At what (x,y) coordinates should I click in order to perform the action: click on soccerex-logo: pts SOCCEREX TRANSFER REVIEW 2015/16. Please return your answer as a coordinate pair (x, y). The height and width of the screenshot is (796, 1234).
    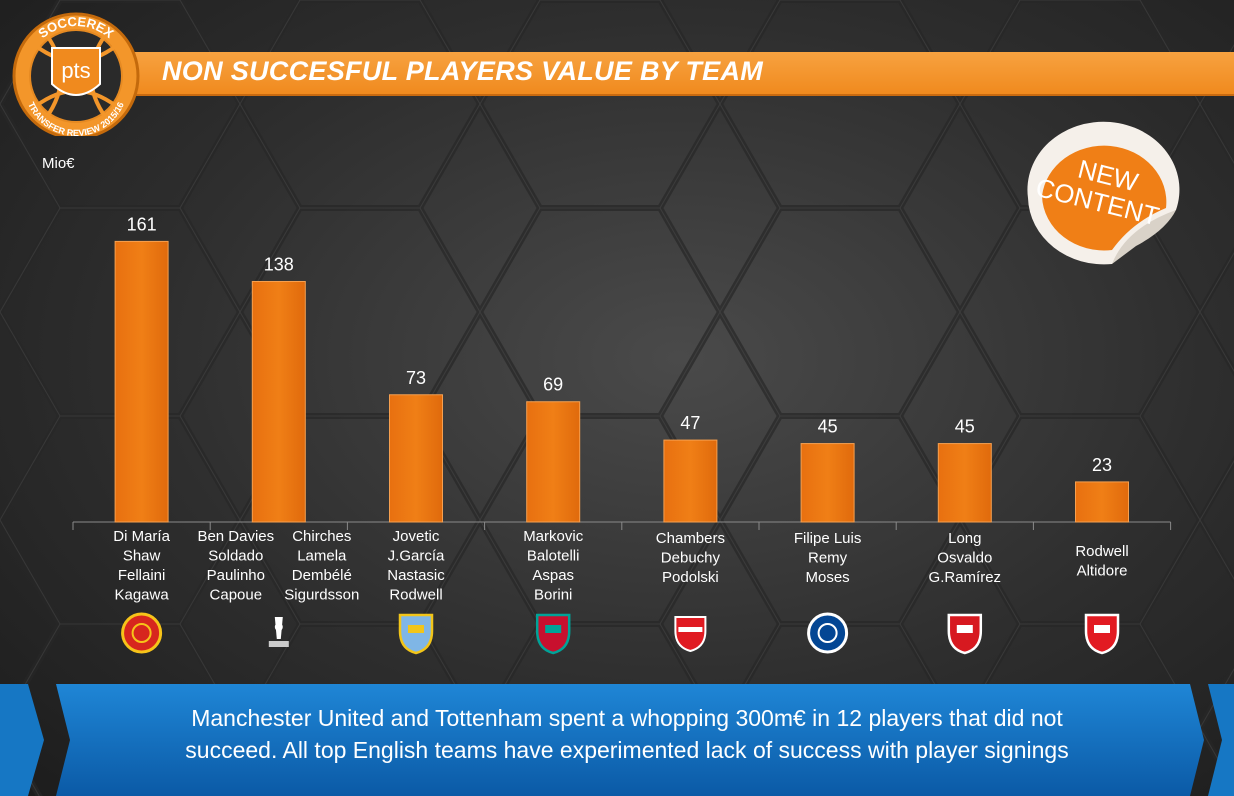
    Looking at the image, I should click on (76, 74).